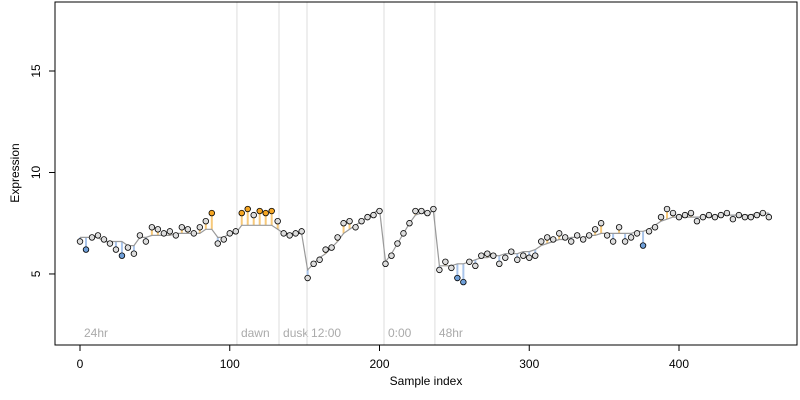 The image size is (800, 400). Describe the element at coordinates (296, 333) in the screenshot. I see `event-label: dusk` at that location.